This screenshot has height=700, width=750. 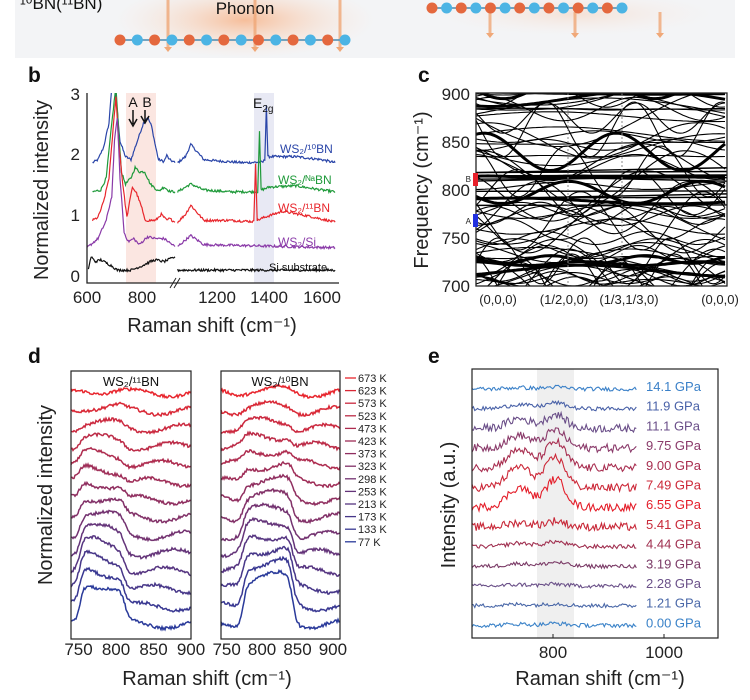 I want to click on ytick-c: 800, so click(x=456, y=190).